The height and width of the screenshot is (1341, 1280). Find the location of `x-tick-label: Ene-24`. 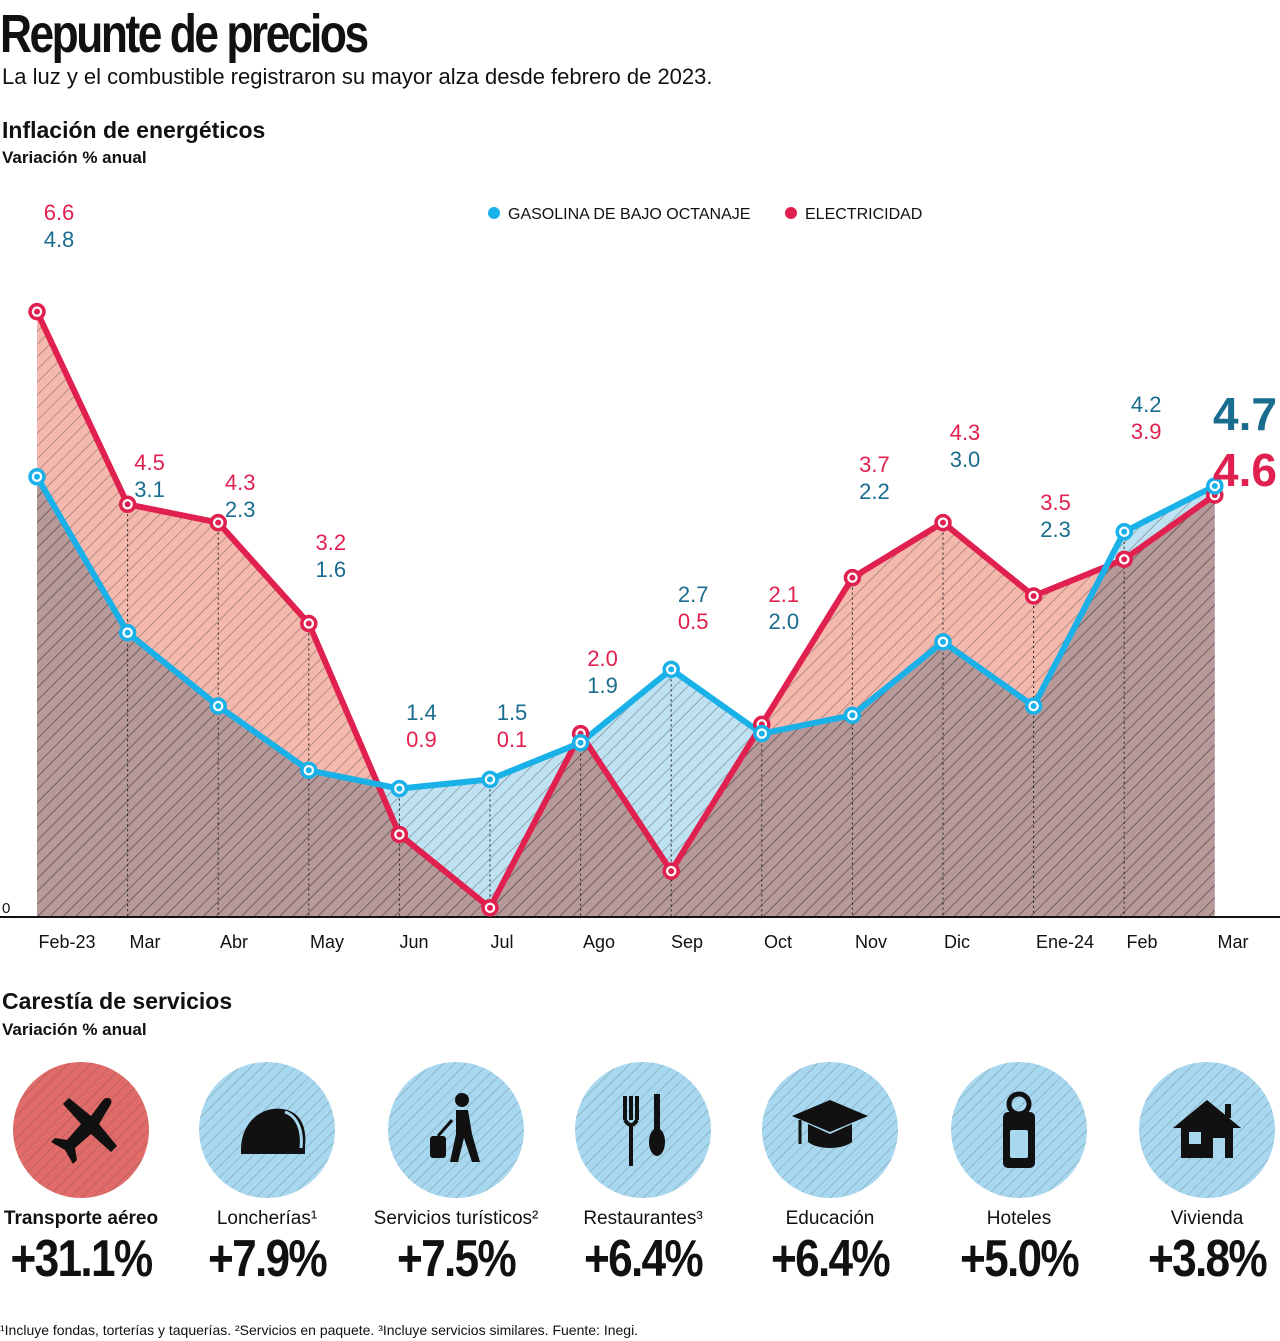

x-tick-label: Ene-24 is located at coordinates (1065, 942).